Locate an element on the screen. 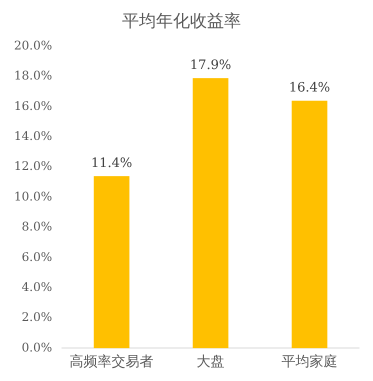  chart-title: 平均年化收益率 is located at coordinates (181, 22).